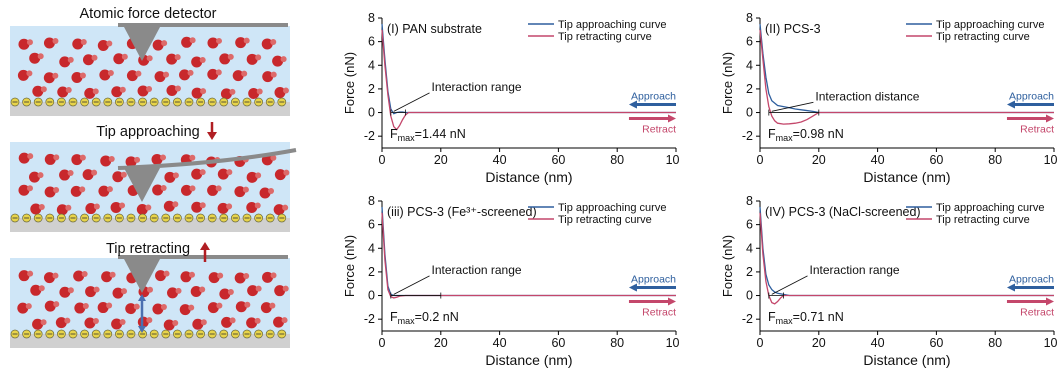  What do you see at coordinates (749, 296) in the screenshot?
I see `y-tick-label: 0` at bounding box center [749, 296].